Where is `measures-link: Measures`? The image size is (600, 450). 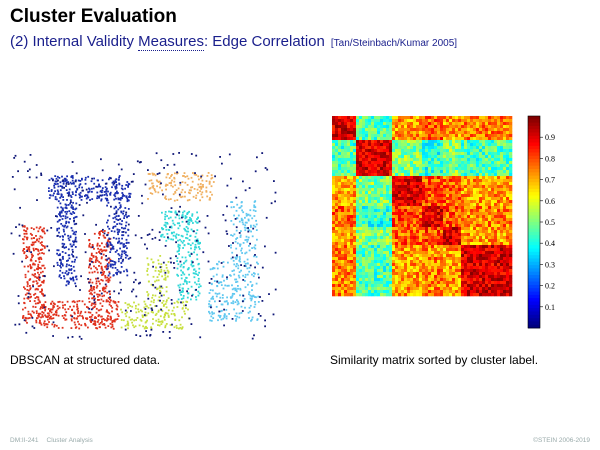
measures-link: Measures is located at coordinates (171, 42).